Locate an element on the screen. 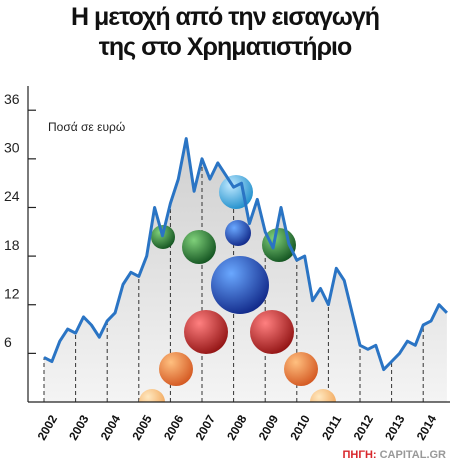 The image size is (450, 467). y-tick-label: 24 is located at coordinates (12, 196).